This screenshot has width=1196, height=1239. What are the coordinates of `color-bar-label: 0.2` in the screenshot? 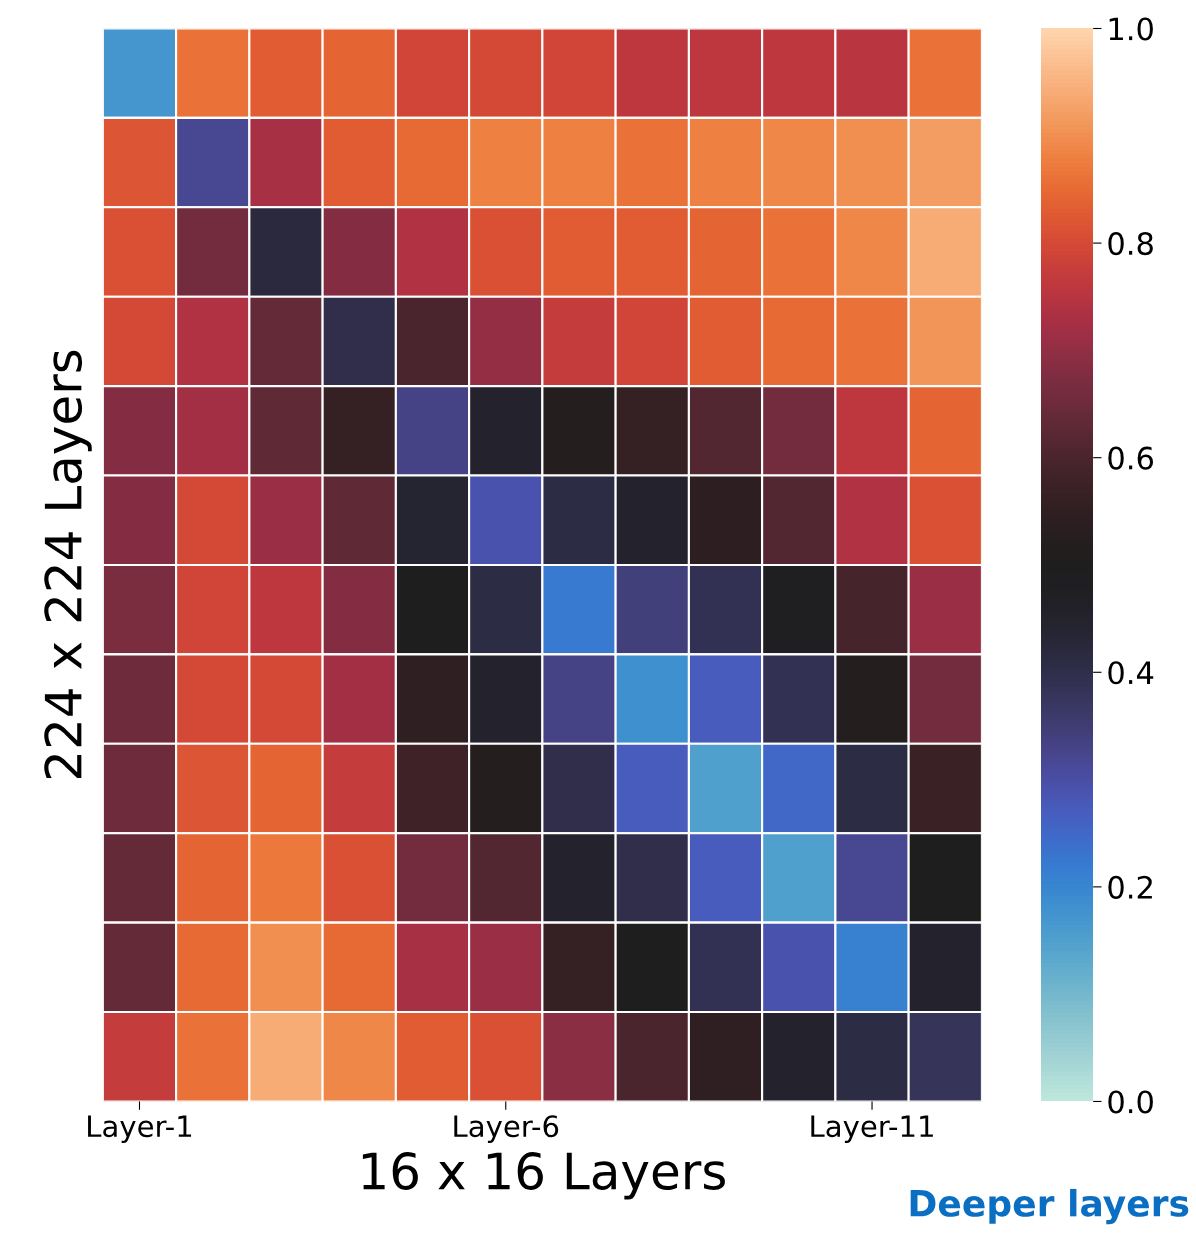 It's located at (1130, 887).